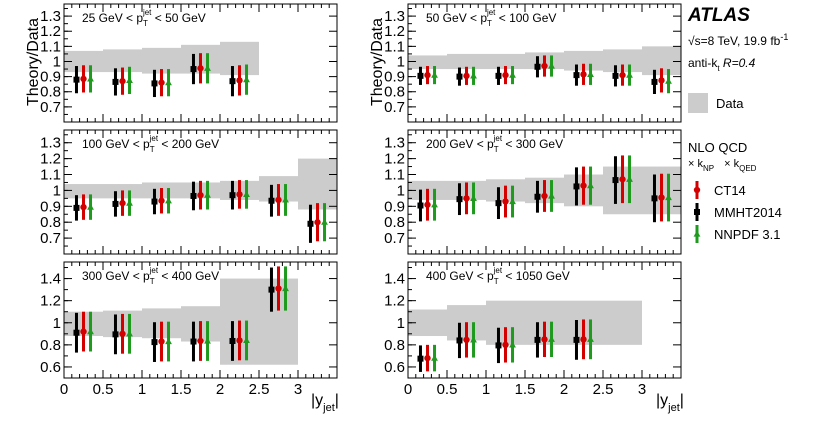 Image resolution: width=830 pixels, height=426 pixels. What do you see at coordinates (722, 64) in the screenshot?
I see `algorithm-label: anti-kt R=0.4` at bounding box center [722, 64].